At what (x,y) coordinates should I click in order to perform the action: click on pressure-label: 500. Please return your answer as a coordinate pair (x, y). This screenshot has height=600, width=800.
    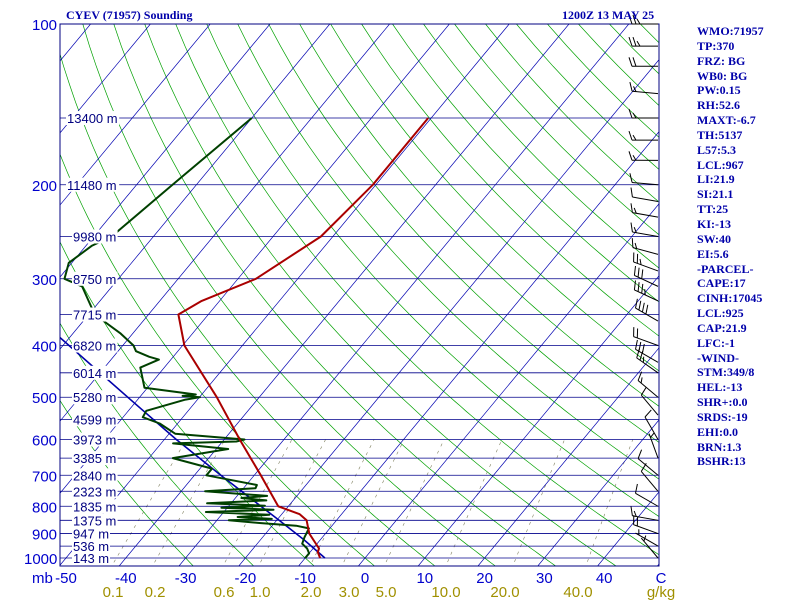
    Looking at the image, I should click on (44, 398).